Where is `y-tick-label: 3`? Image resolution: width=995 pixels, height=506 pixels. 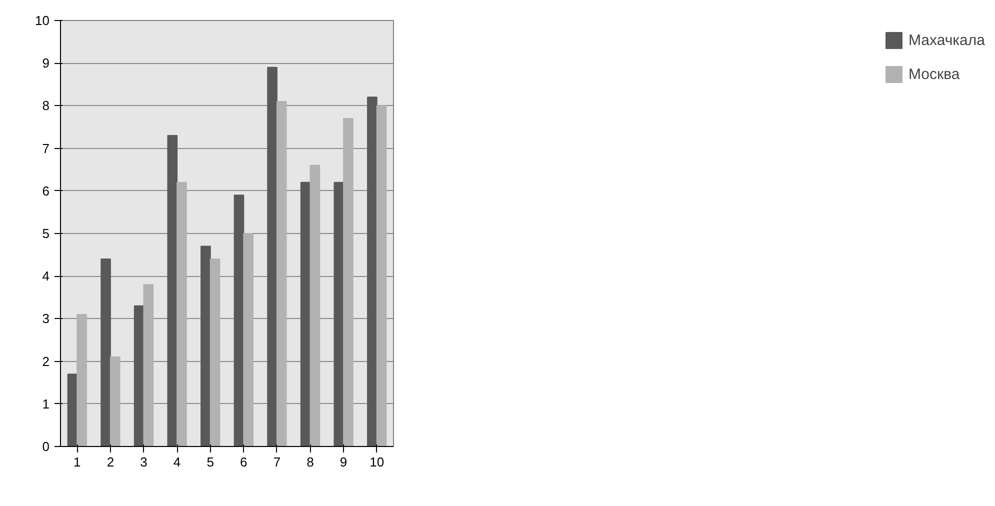 y-tick-label: 3 is located at coordinates (46, 318).